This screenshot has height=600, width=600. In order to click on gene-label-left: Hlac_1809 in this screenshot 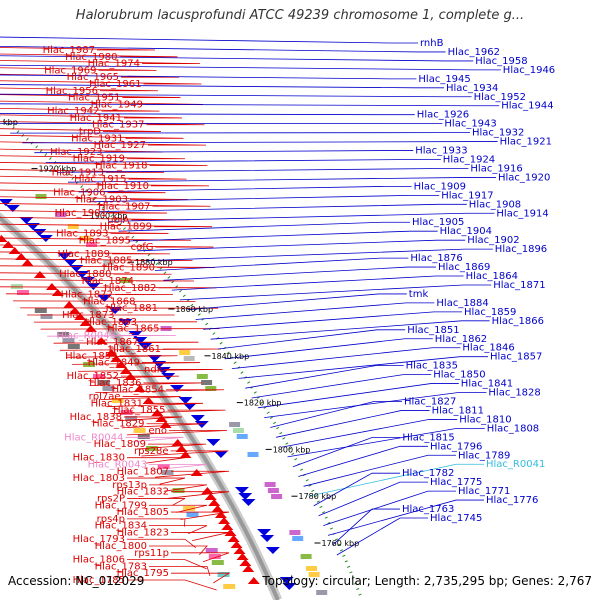, I will do `click(120, 444)`.